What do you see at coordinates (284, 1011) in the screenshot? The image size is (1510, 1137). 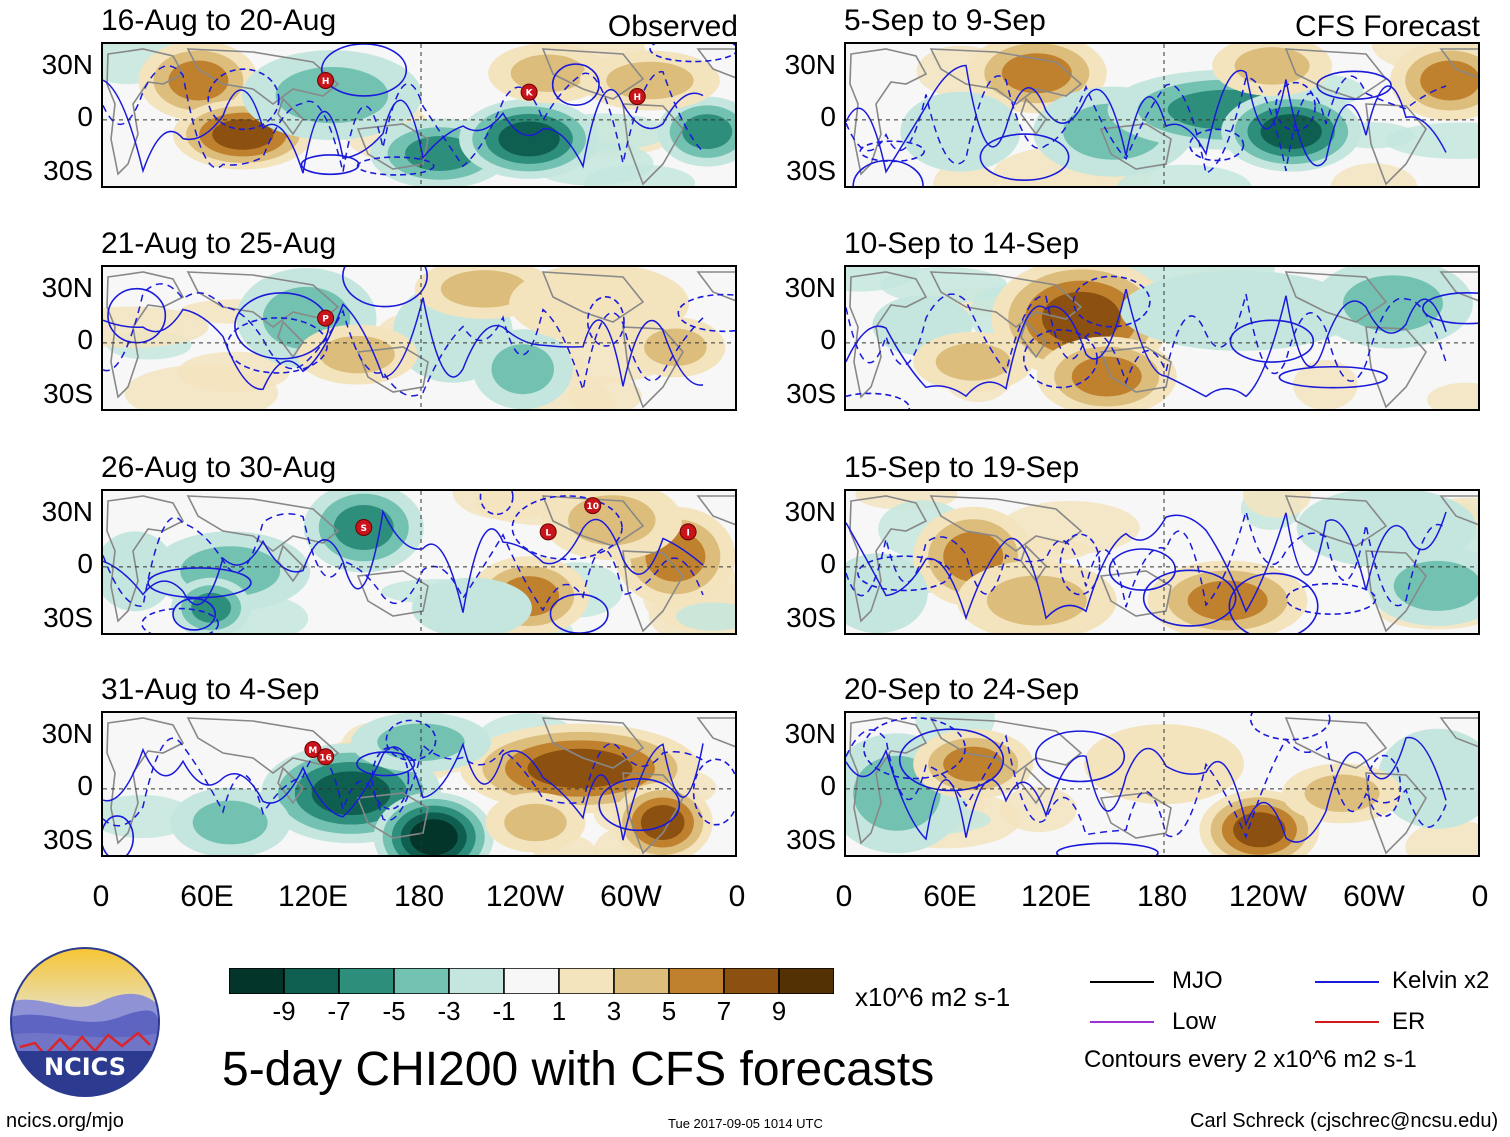 I see `colorbar-tick-label: -9` at bounding box center [284, 1011].